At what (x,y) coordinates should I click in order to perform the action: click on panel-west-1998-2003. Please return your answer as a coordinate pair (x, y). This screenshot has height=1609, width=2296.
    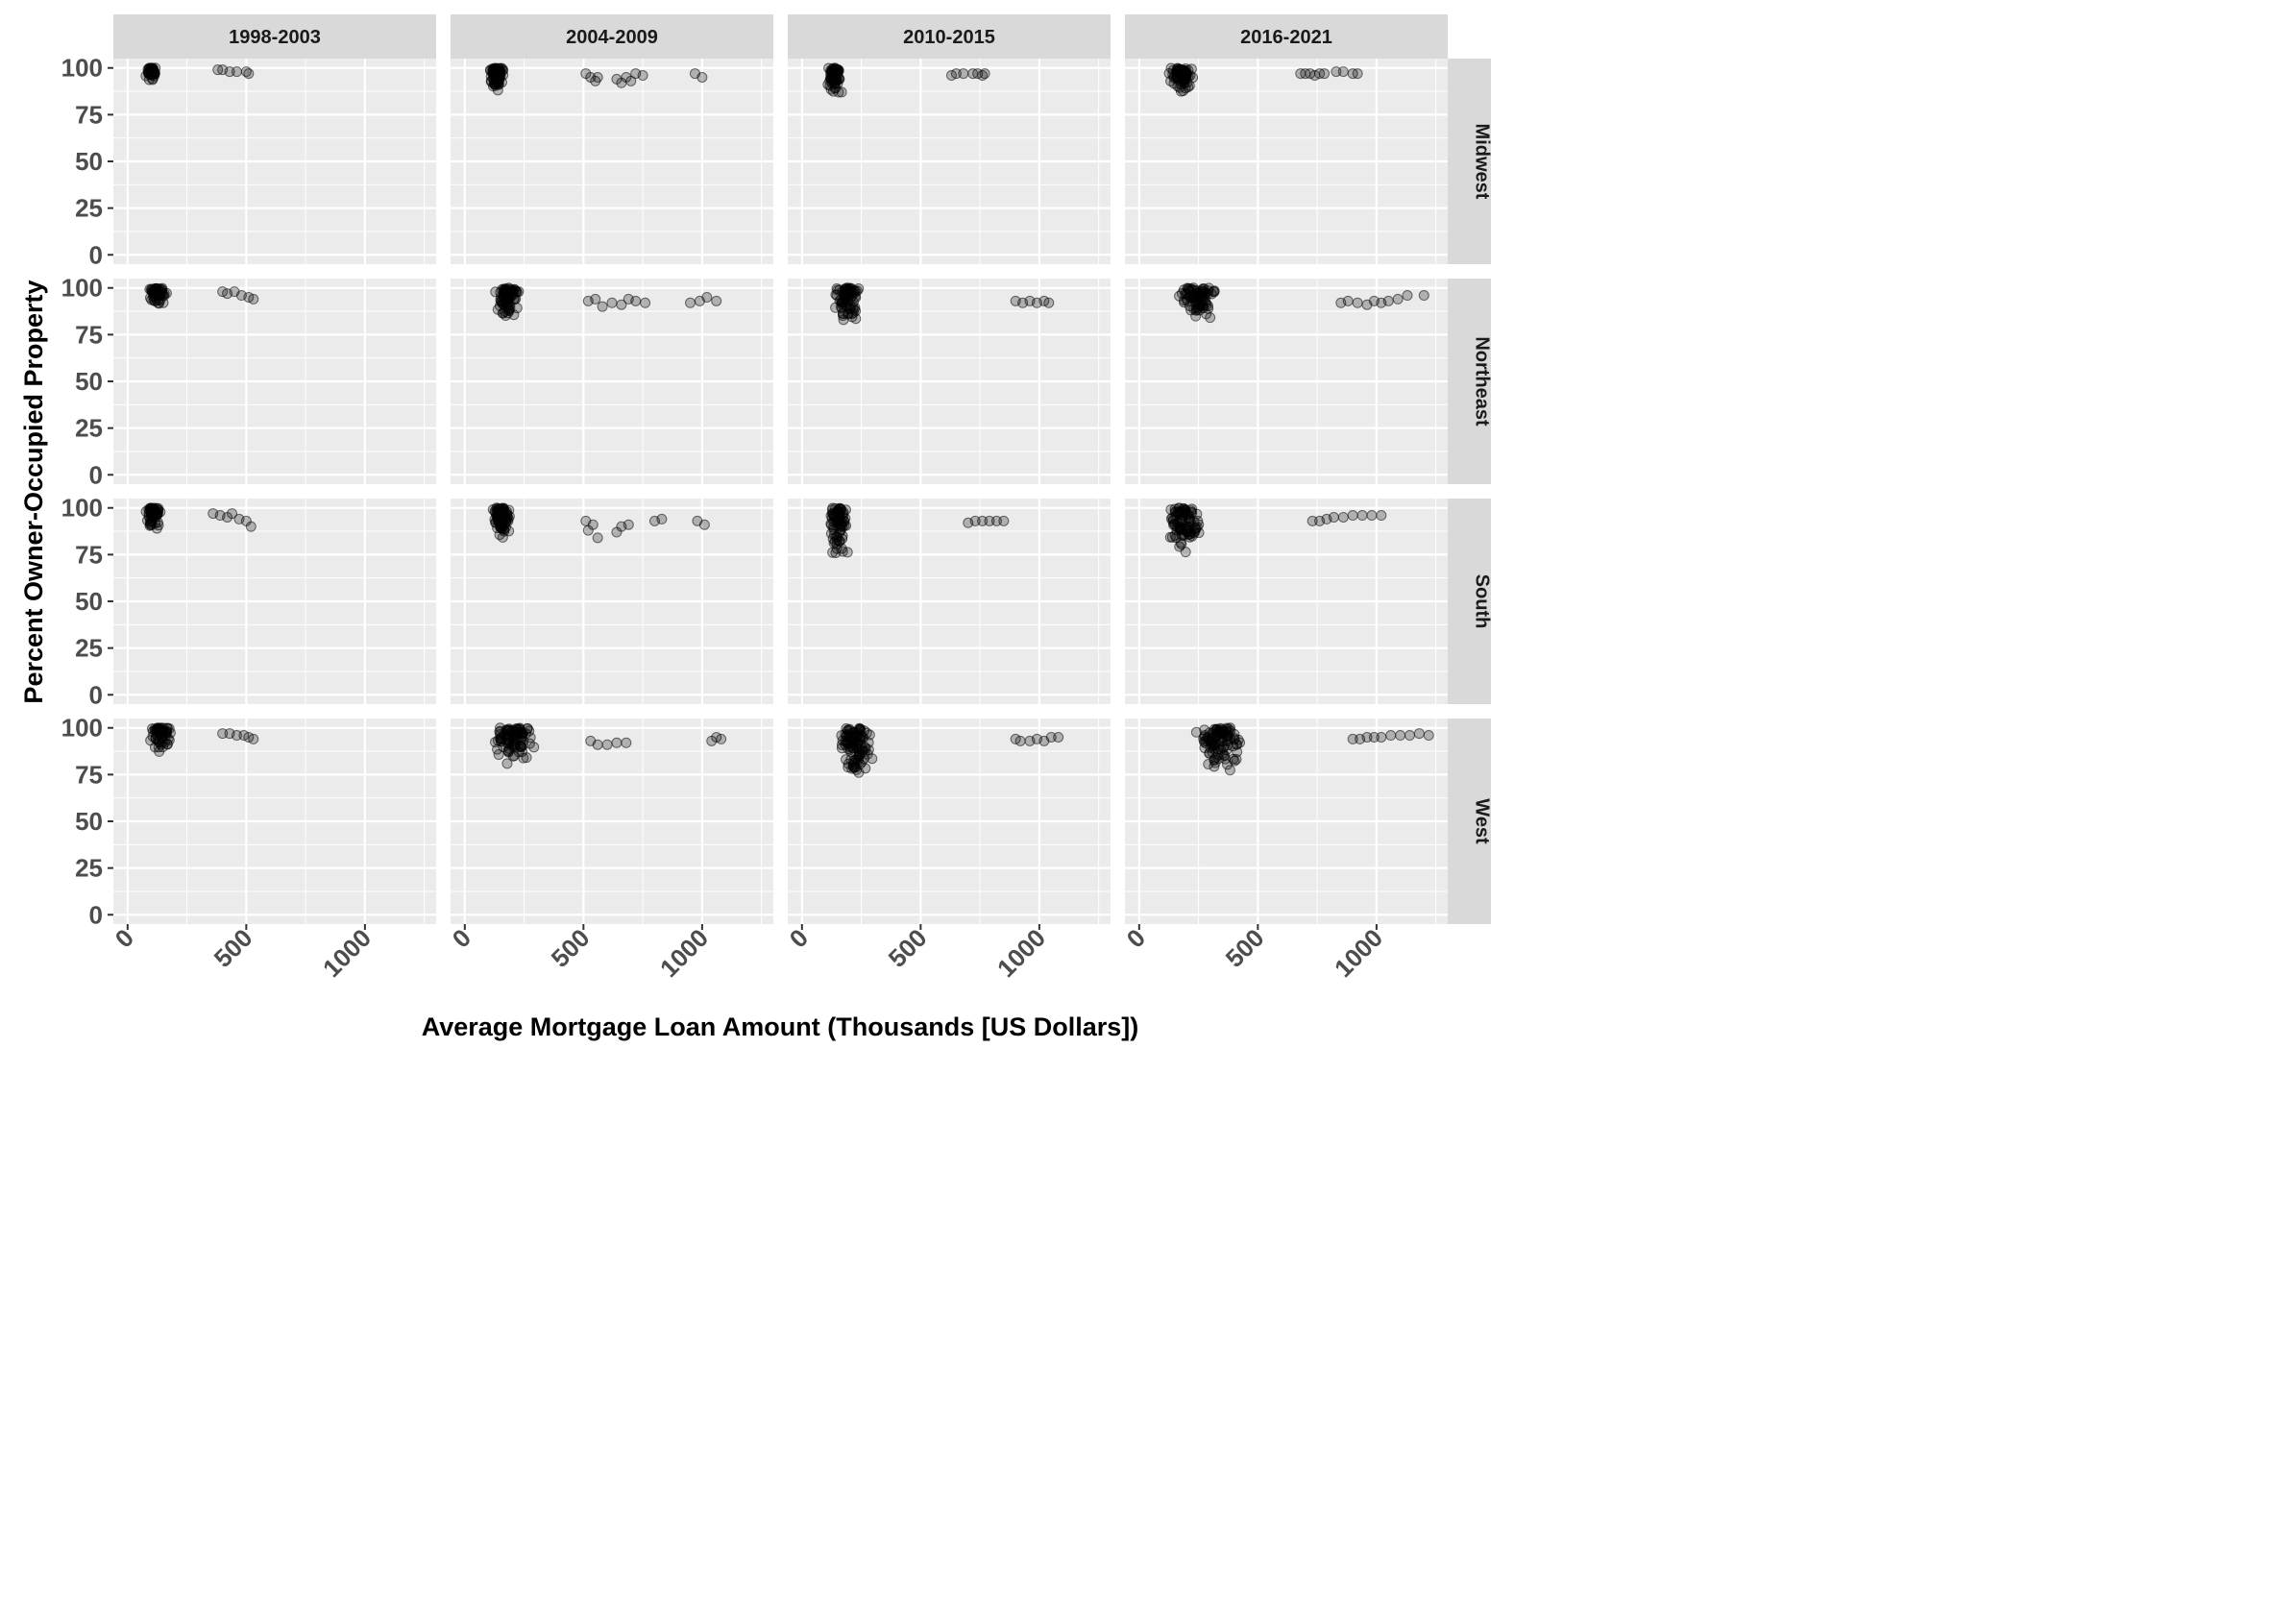
    Looking at the image, I should click on (274, 821).